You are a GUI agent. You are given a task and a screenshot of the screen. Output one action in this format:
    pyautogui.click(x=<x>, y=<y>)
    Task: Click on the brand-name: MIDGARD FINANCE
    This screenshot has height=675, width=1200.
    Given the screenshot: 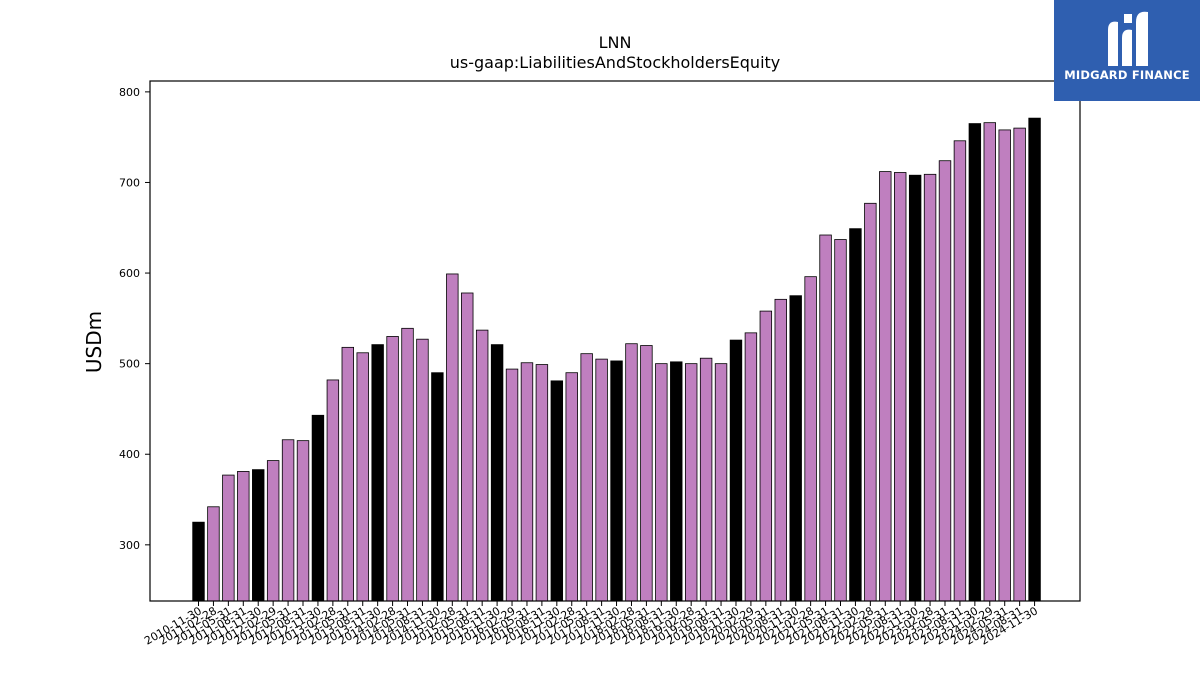 What is the action you would take?
    pyautogui.click(x=1127, y=75)
    